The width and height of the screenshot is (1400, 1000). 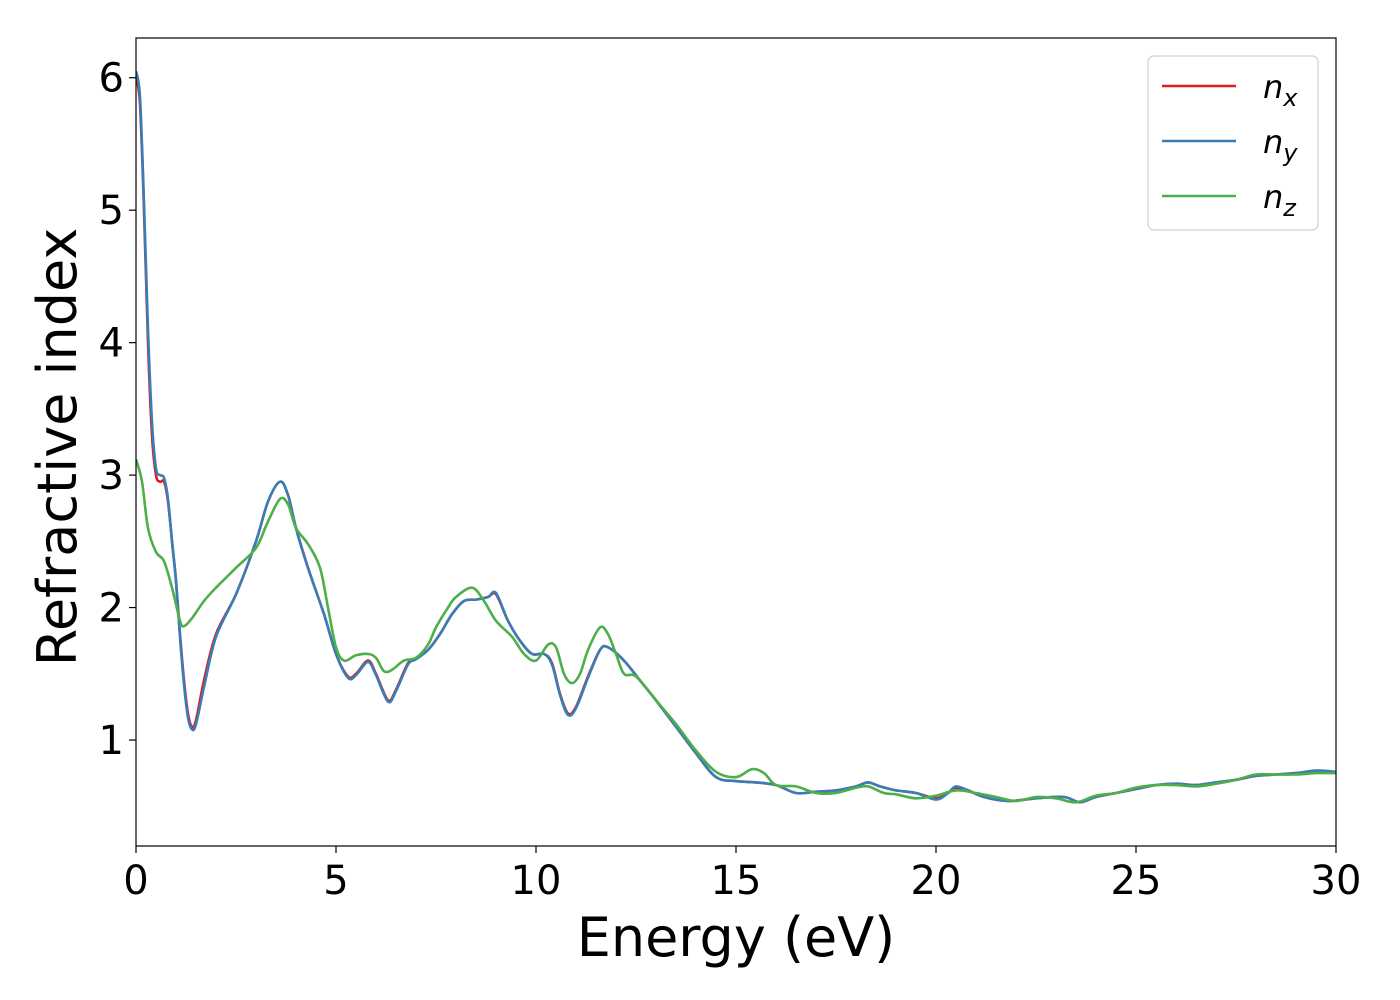 What do you see at coordinates (111, 211) in the screenshot?
I see `y-tick-label: 5` at bounding box center [111, 211].